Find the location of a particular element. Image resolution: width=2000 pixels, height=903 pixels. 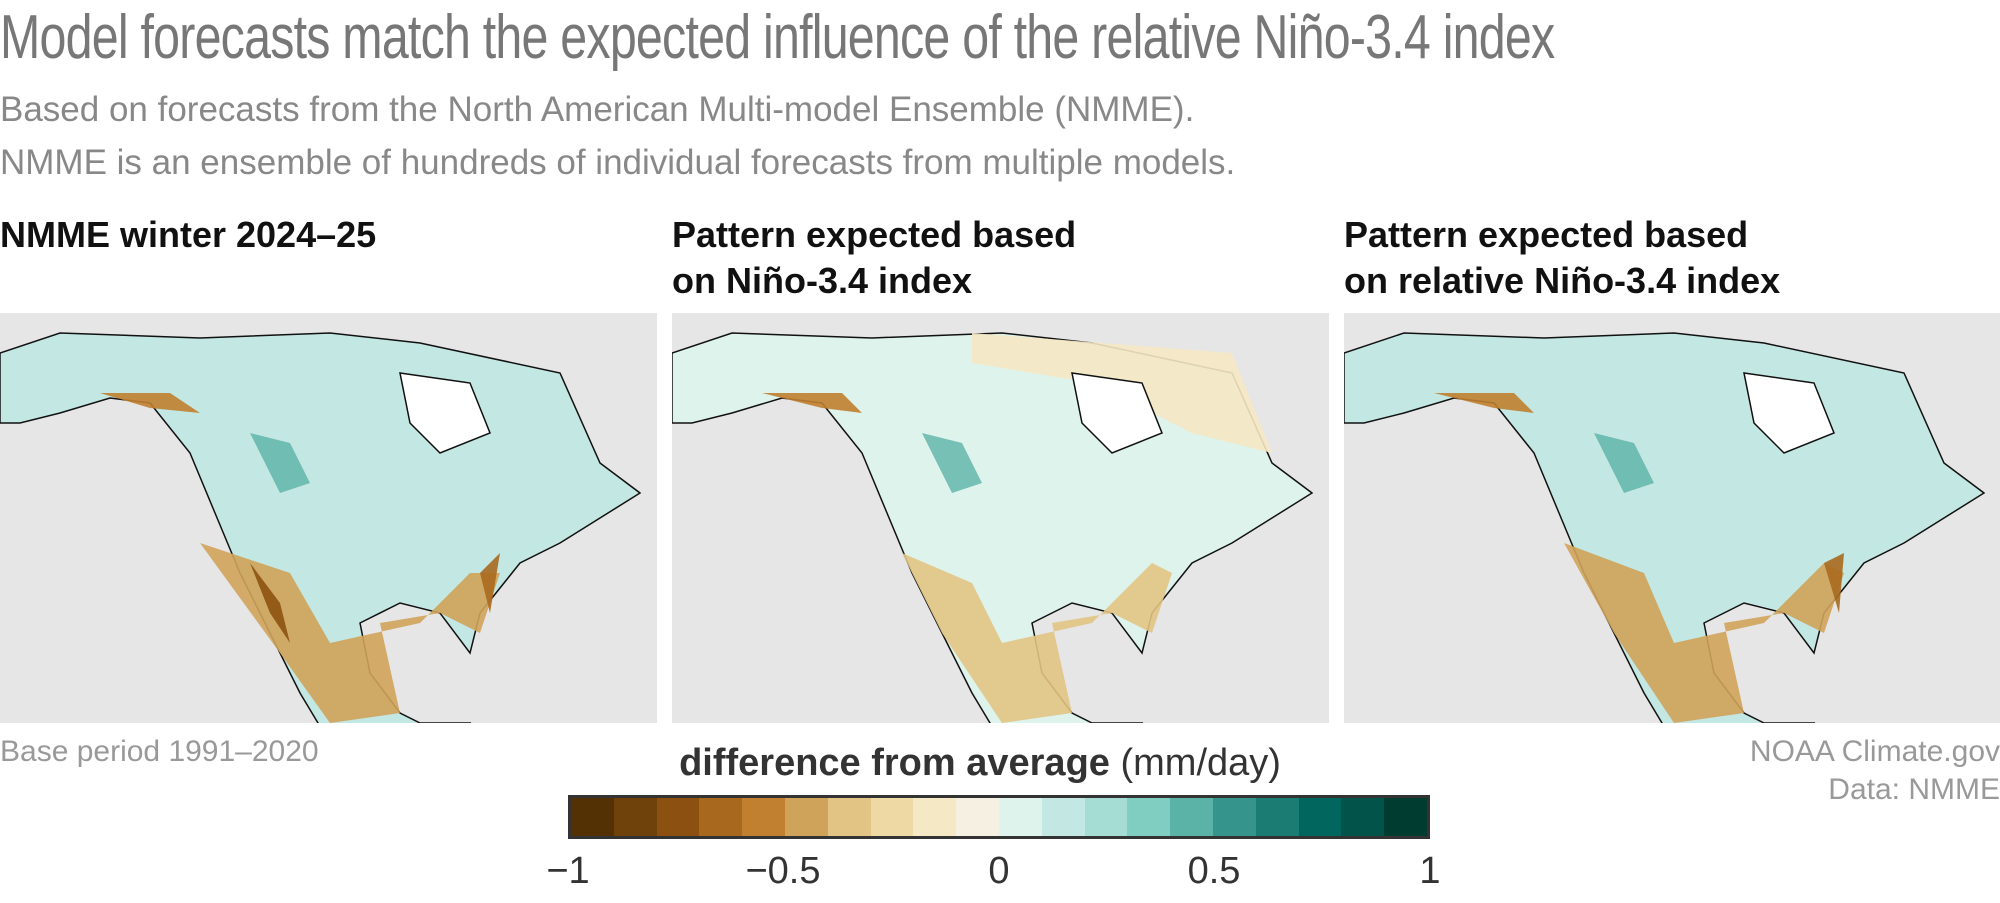

panel-title-nino34: Pattern expected based on Niño-3.4 index is located at coordinates (874, 257).